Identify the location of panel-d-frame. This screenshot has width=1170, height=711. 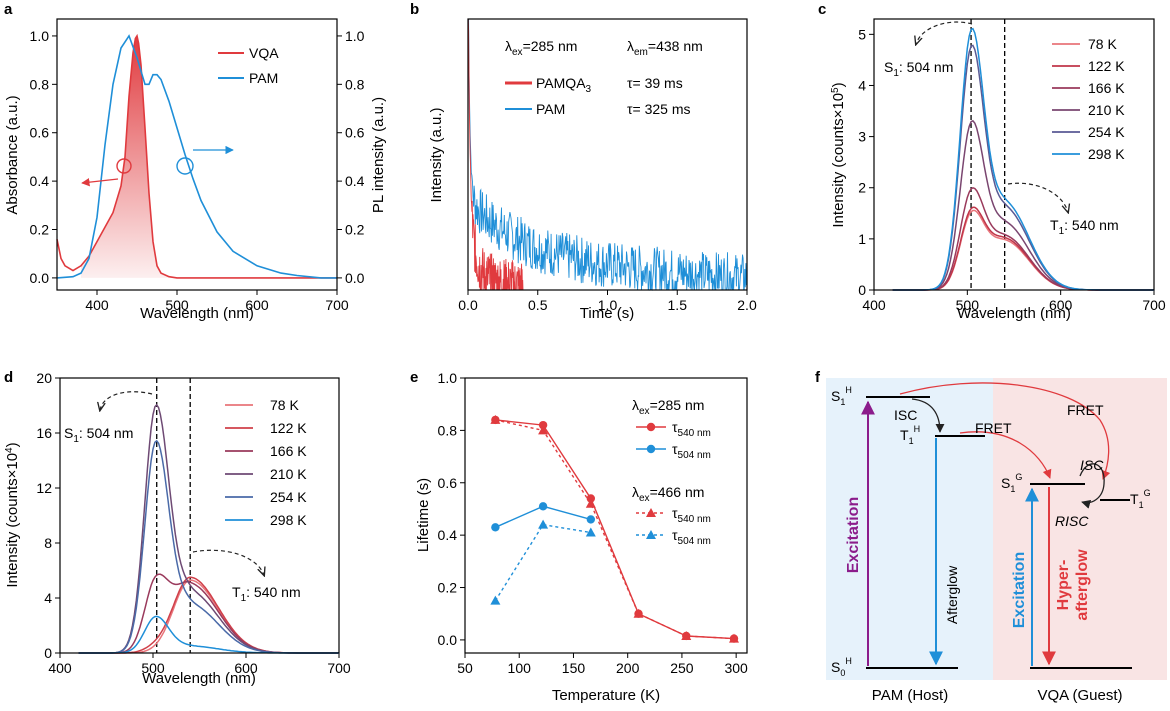
(199, 515).